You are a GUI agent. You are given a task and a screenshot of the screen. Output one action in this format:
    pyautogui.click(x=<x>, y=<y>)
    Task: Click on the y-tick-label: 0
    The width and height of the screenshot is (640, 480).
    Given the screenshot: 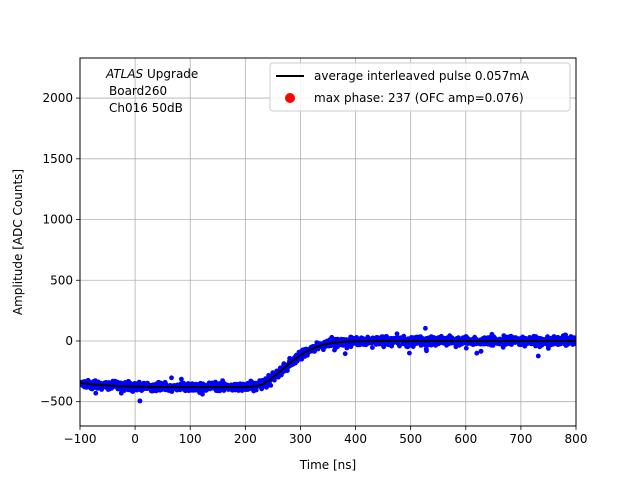 What is the action you would take?
    pyautogui.click(x=69, y=341)
    